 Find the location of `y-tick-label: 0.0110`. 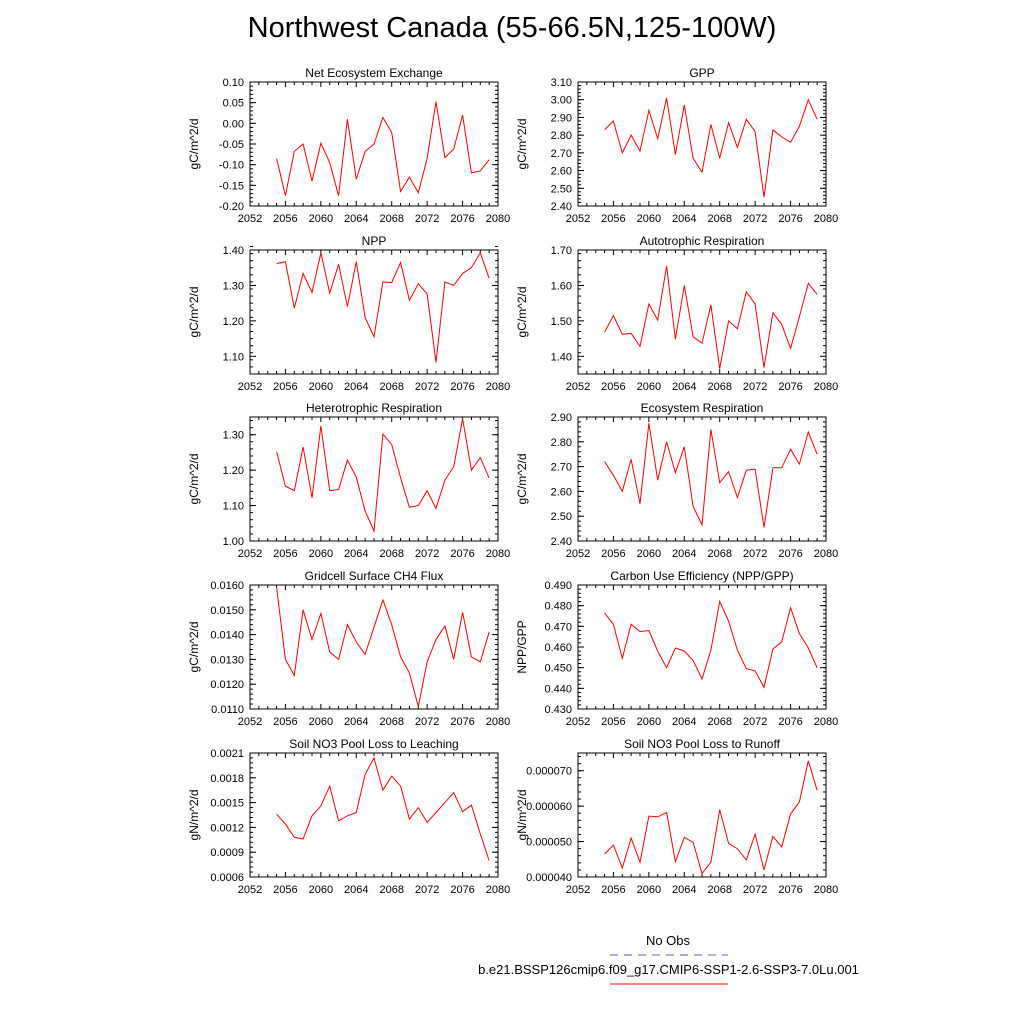

y-tick-label: 0.0110 is located at coordinates (227, 710).